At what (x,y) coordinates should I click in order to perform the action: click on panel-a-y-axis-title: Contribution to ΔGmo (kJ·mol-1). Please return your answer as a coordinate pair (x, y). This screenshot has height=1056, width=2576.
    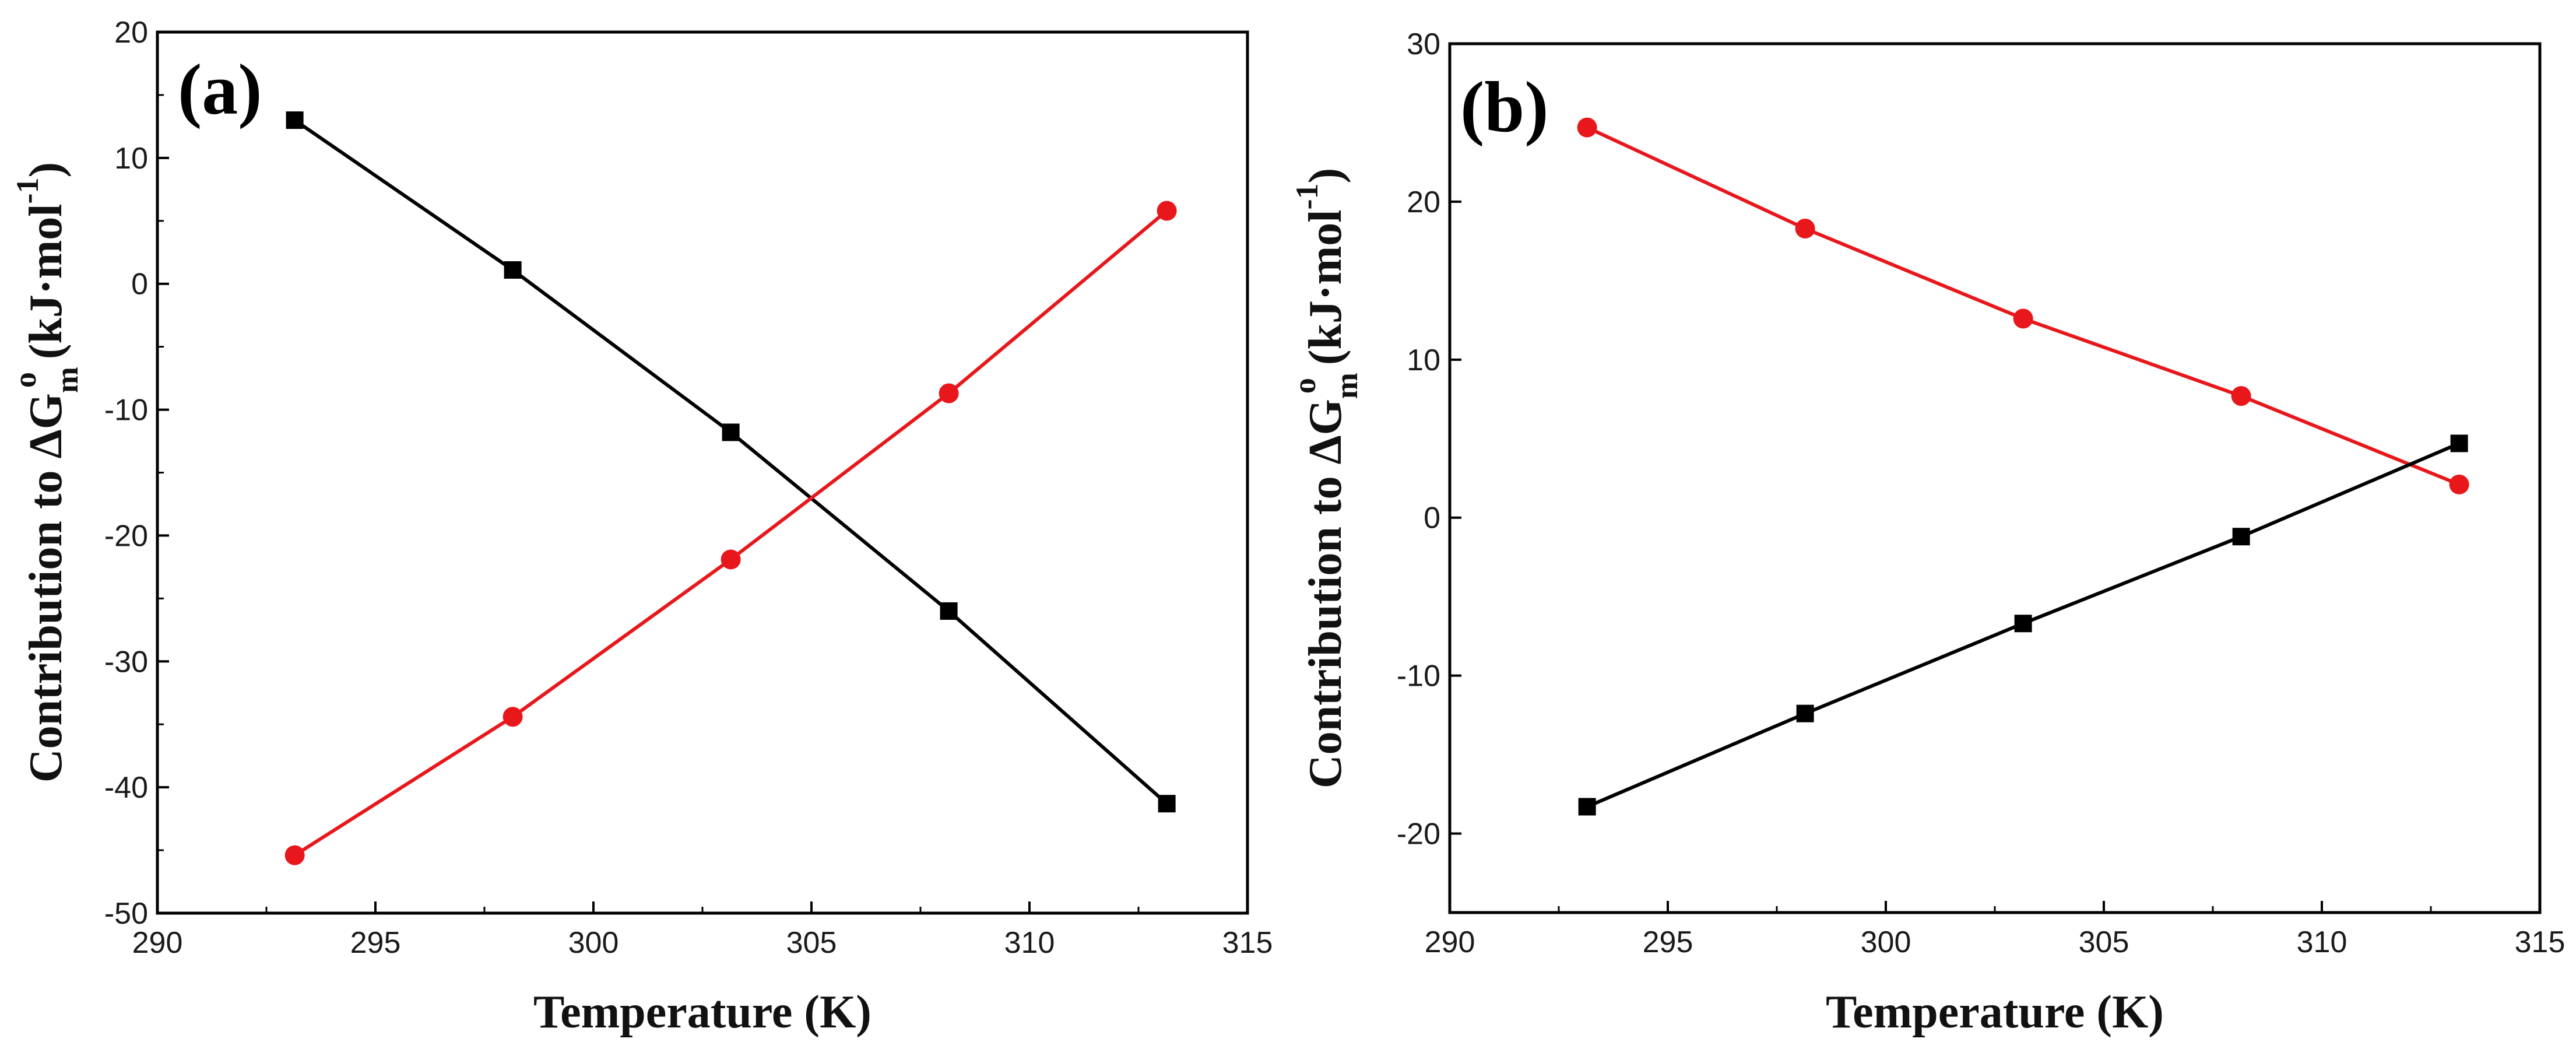
    Looking at the image, I should click on (46, 472).